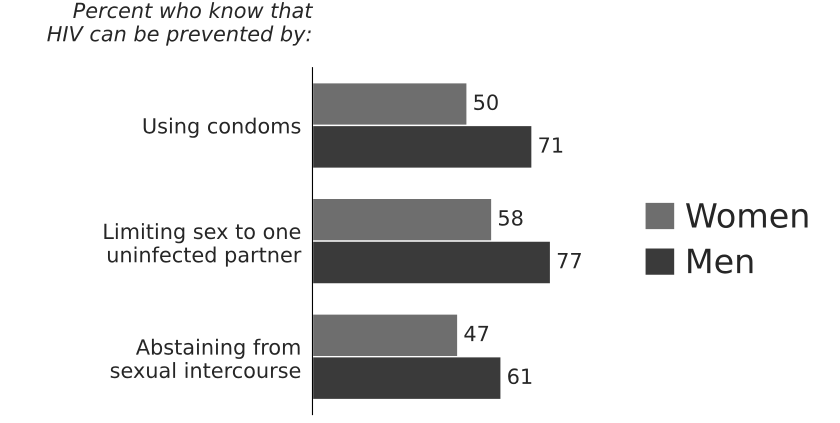 The height and width of the screenshot is (423, 840). What do you see at coordinates (550, 145) in the screenshot?
I see `data-label: 71` at bounding box center [550, 145].